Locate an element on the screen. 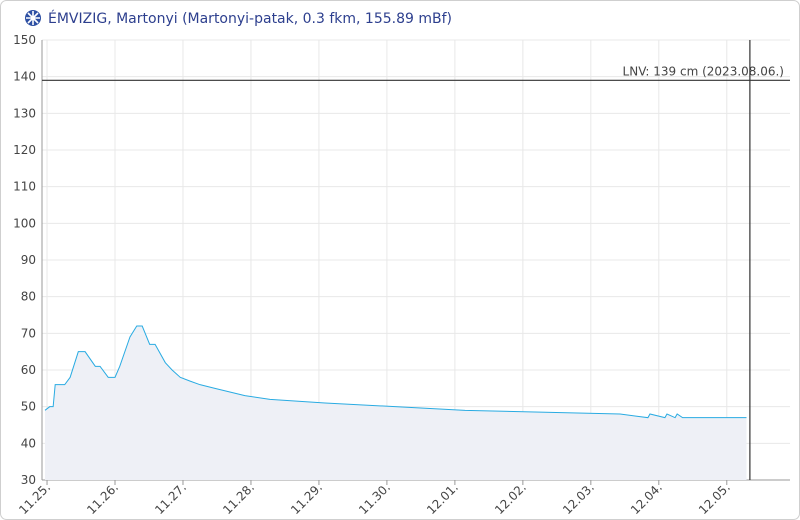 Image resolution: width=800 pixels, height=520 pixels. y-tick-label: 110 is located at coordinates (24, 187).